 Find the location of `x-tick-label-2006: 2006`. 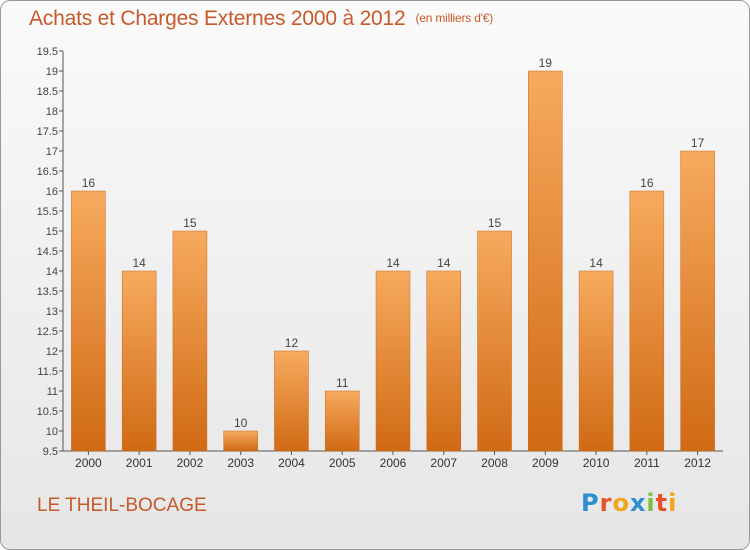

x-tick-label-2006: 2006 is located at coordinates (393, 463).